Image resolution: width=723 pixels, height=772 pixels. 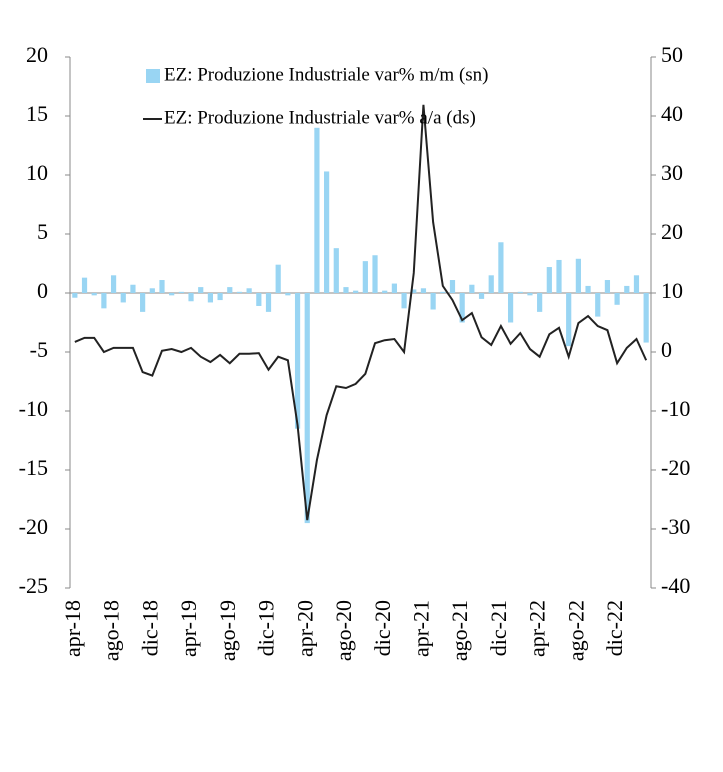 I want to click on x-tick-label: ago-20, so click(x=343, y=630).